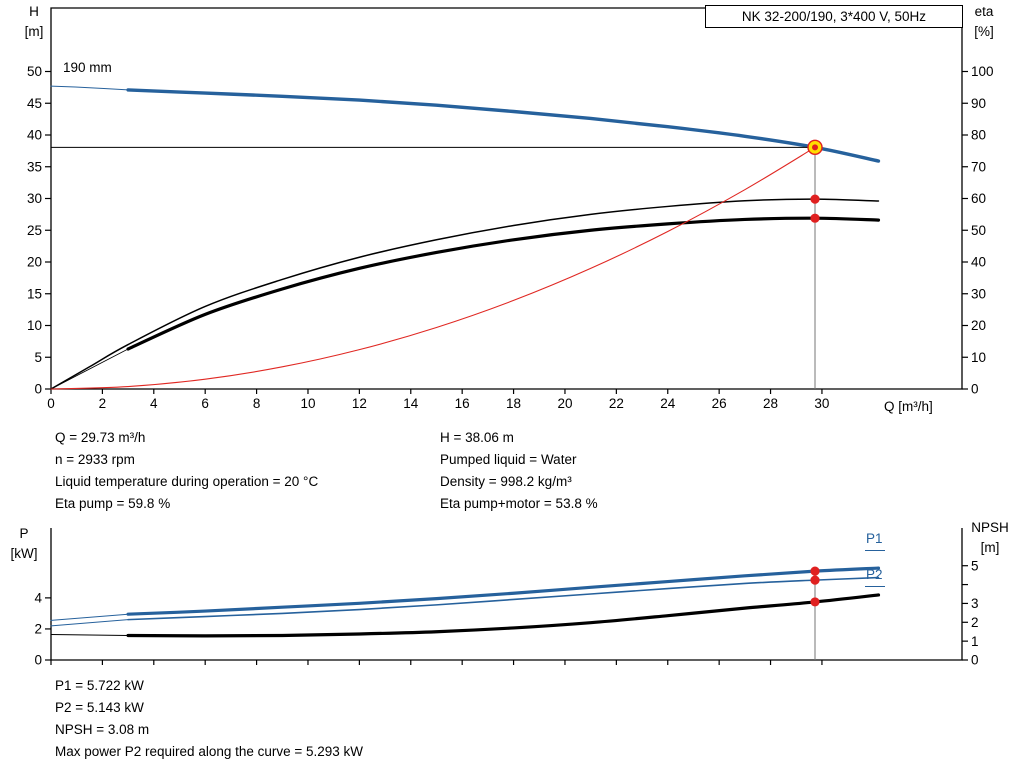 The width and height of the screenshot is (1024, 781). I want to click on text-line: Density = 998.2 kg/m³, so click(506, 481).